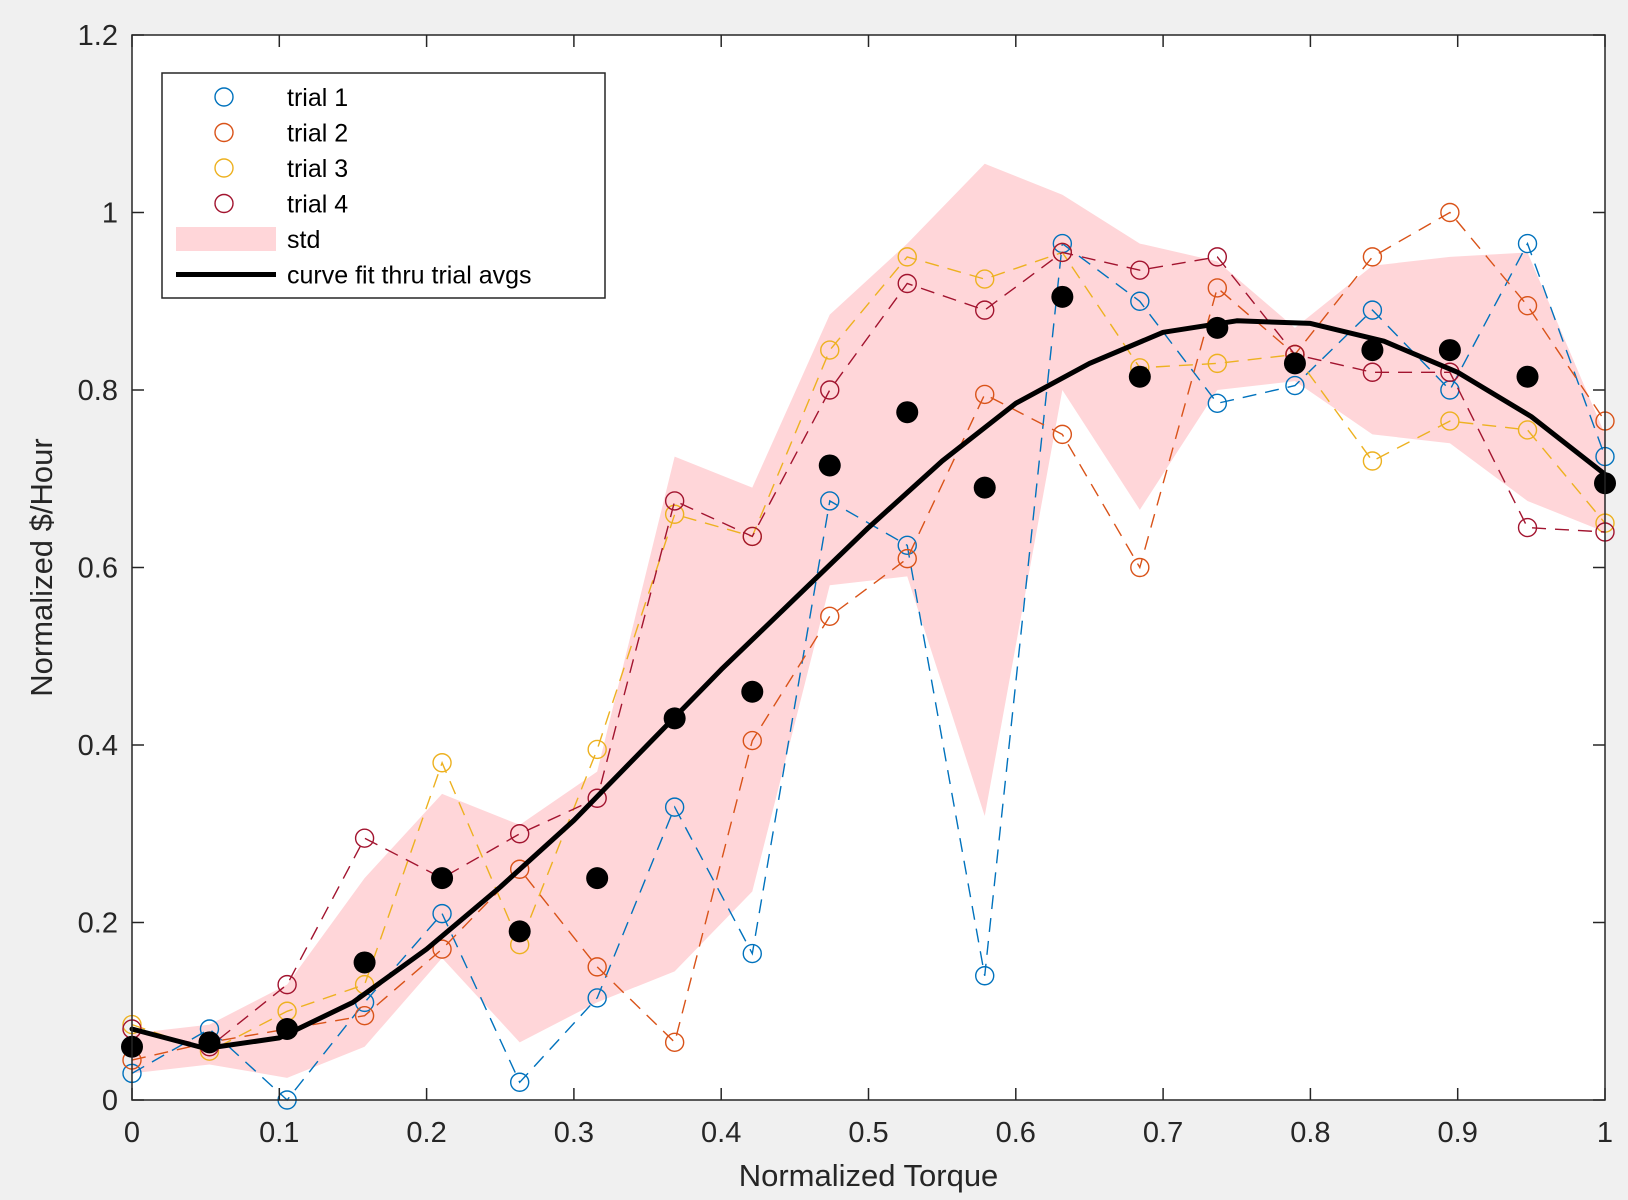 This screenshot has width=1628, height=1200. I want to click on y-tick-label: 0, so click(110, 1101).